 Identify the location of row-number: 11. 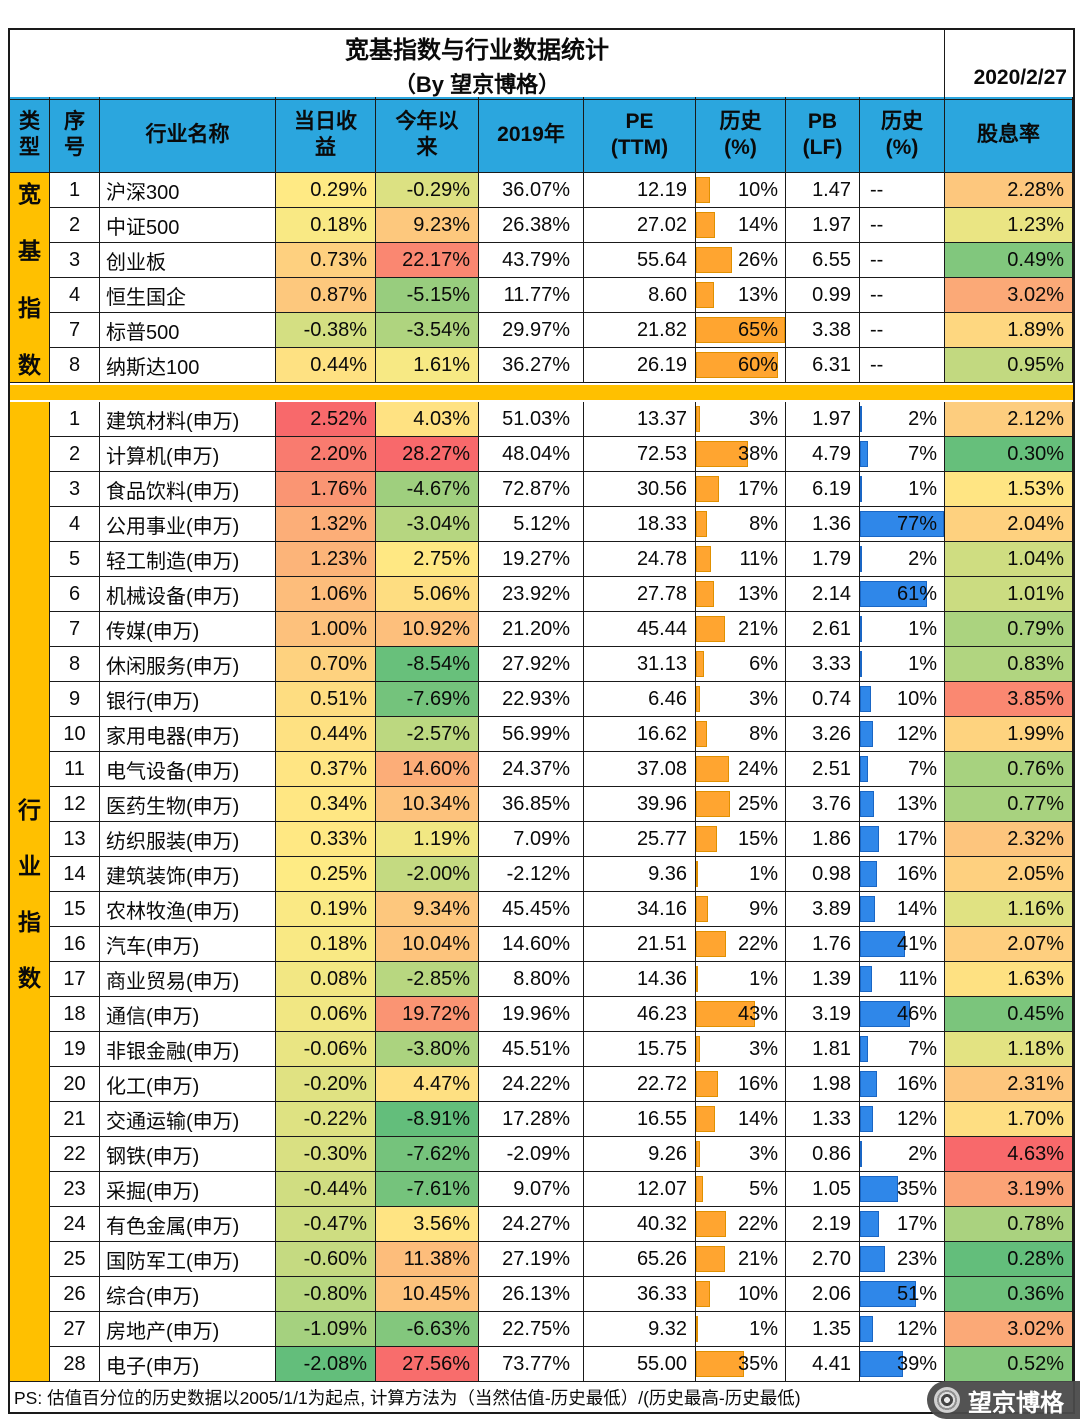
(75, 769).